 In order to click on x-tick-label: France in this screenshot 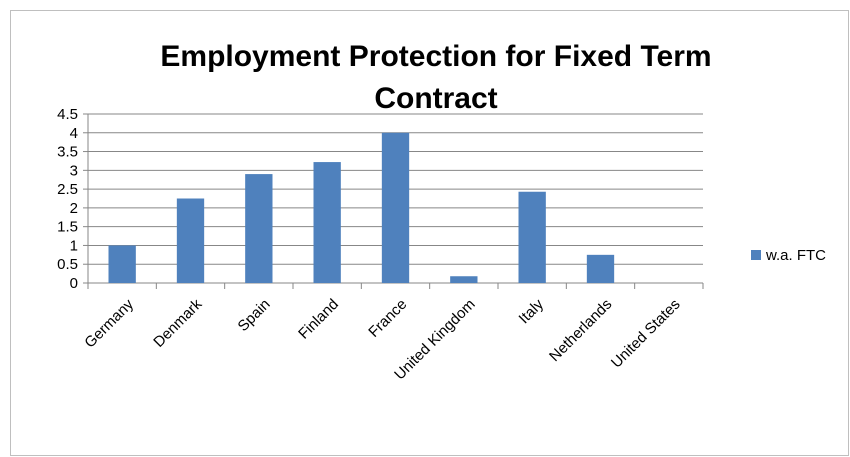, I will do `click(387, 318)`.